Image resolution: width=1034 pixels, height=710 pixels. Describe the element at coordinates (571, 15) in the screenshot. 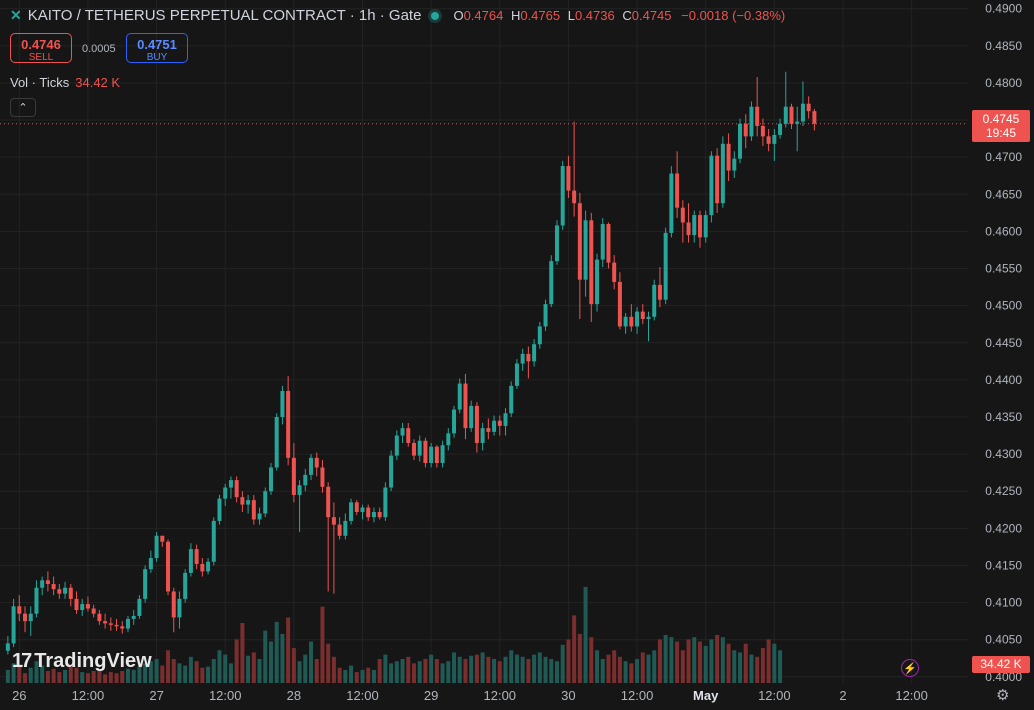

I see `low-label: L` at that location.